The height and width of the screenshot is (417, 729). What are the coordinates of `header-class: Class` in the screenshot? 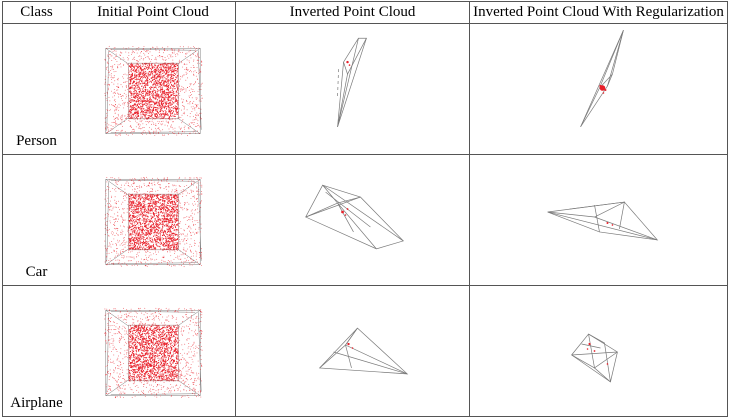 It's located at (37, 13).